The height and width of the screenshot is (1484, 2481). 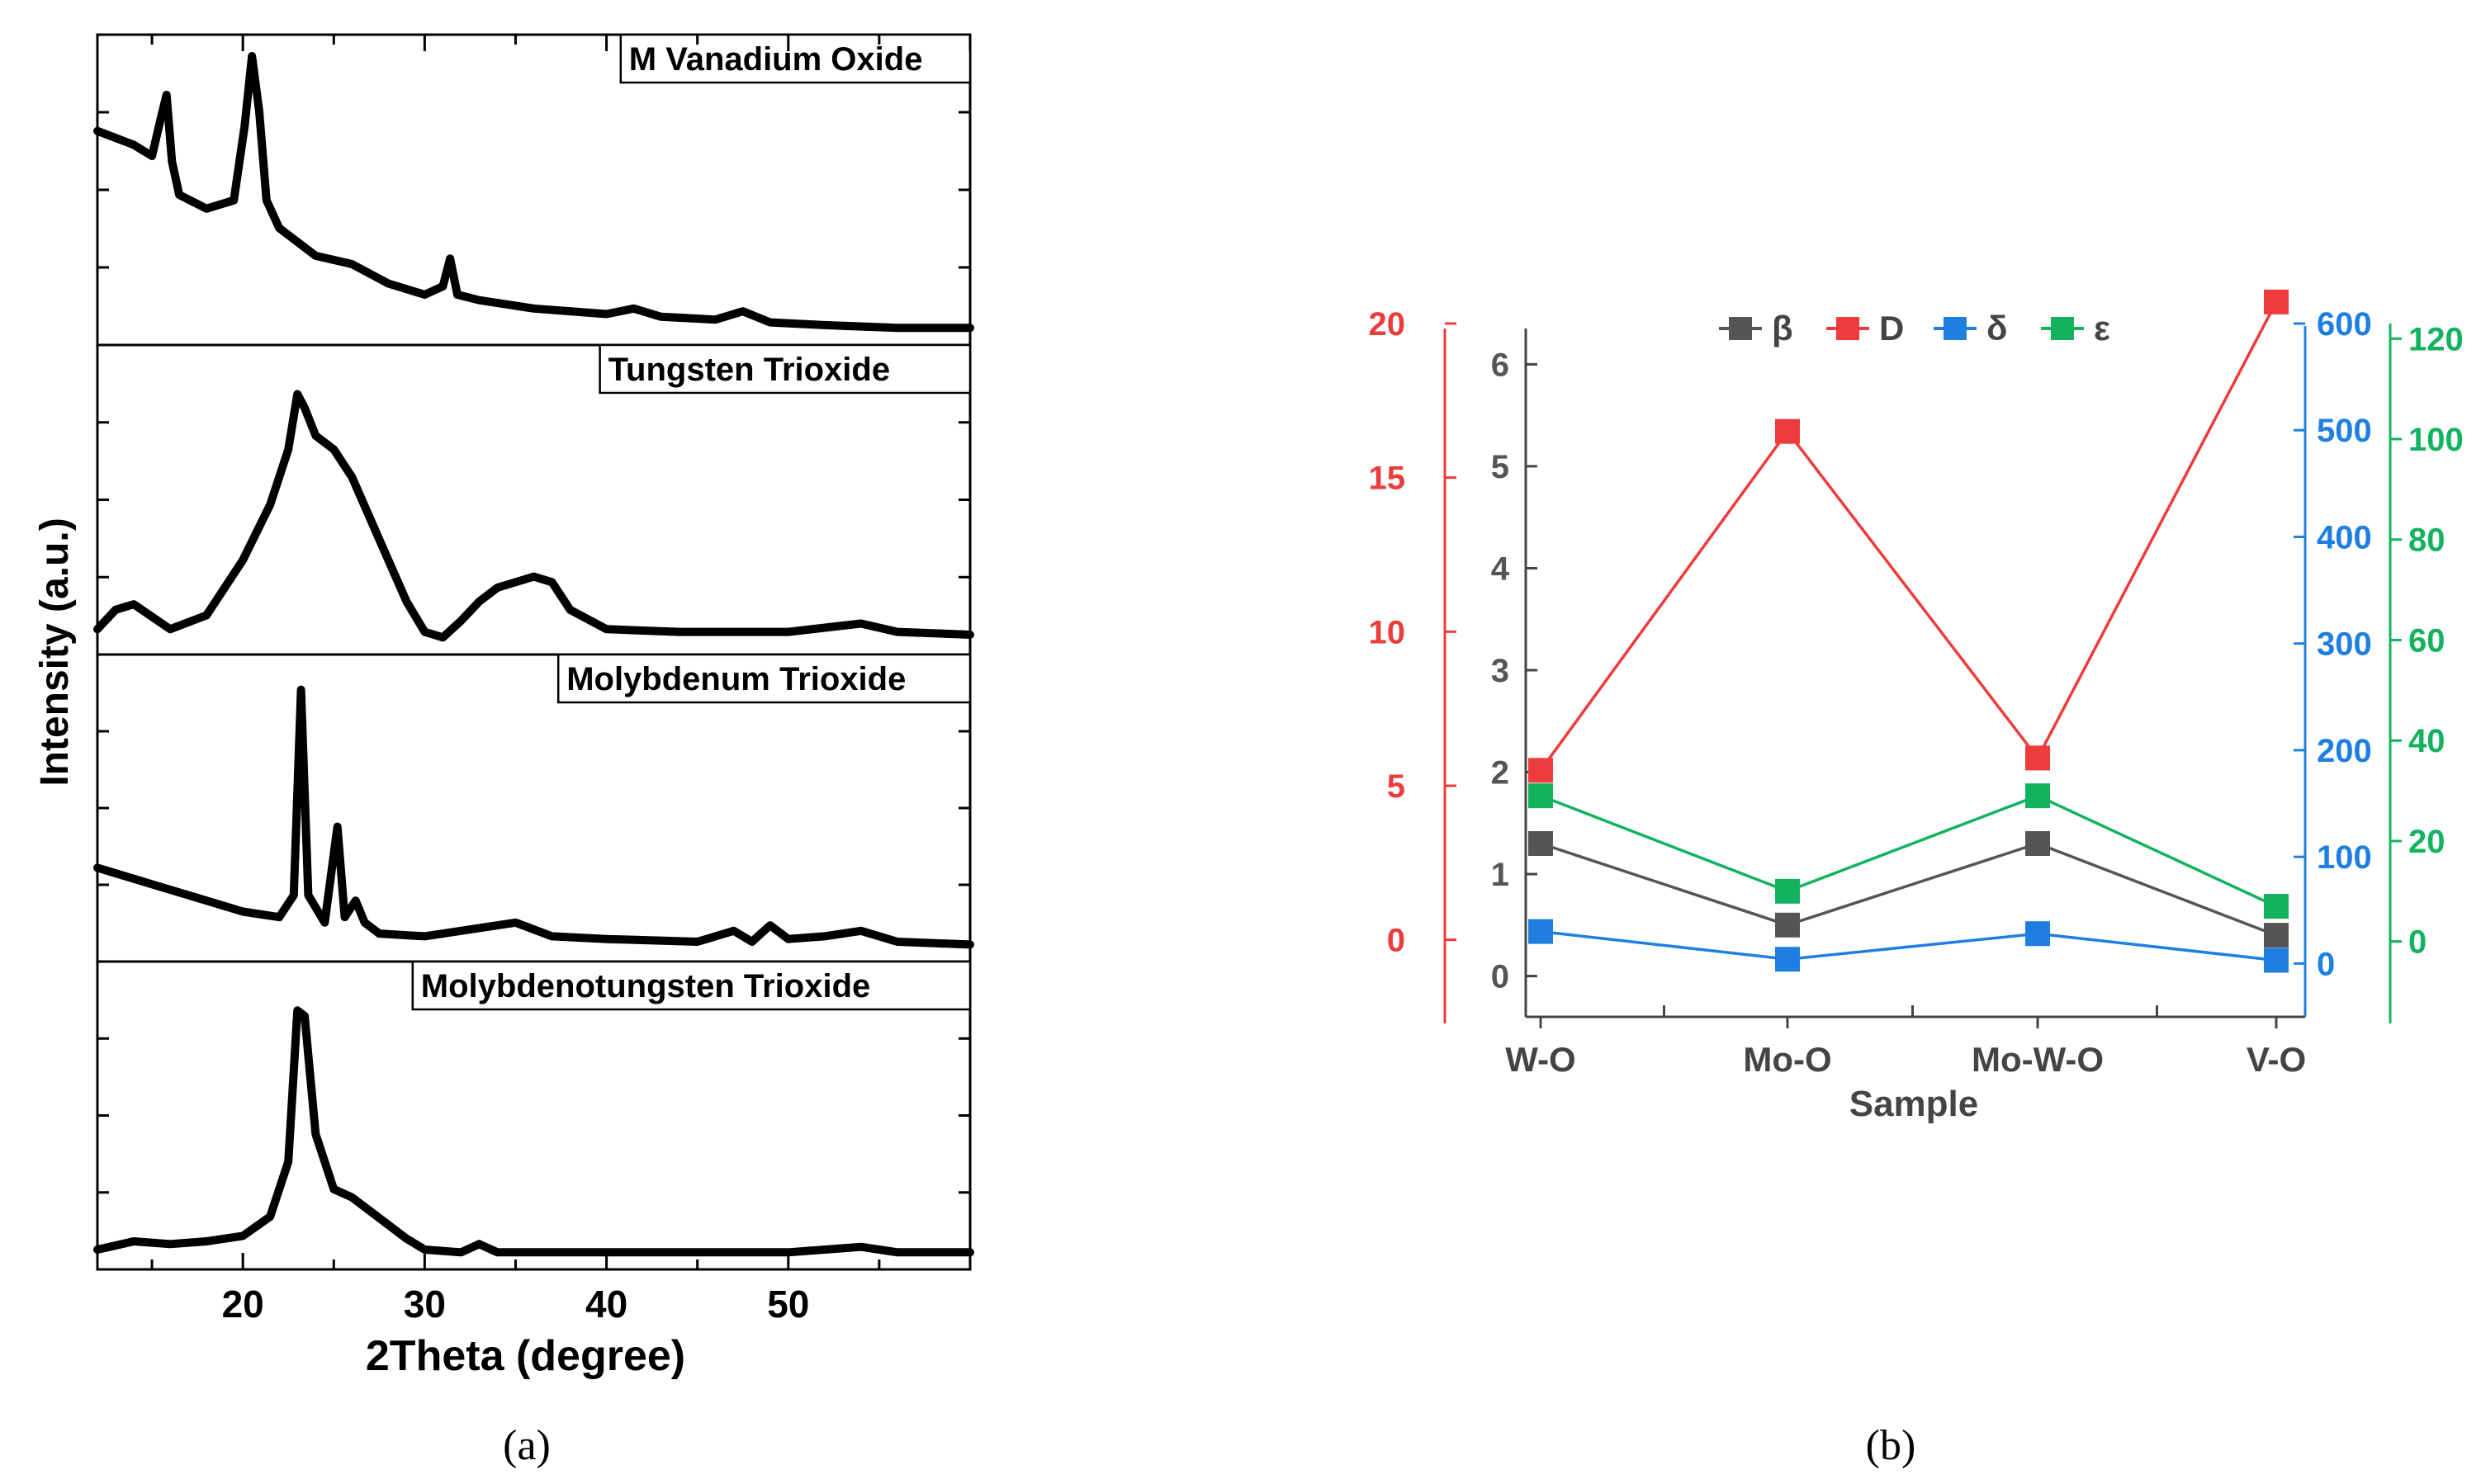 I want to click on caption-b: (b), so click(x=1891, y=1445).